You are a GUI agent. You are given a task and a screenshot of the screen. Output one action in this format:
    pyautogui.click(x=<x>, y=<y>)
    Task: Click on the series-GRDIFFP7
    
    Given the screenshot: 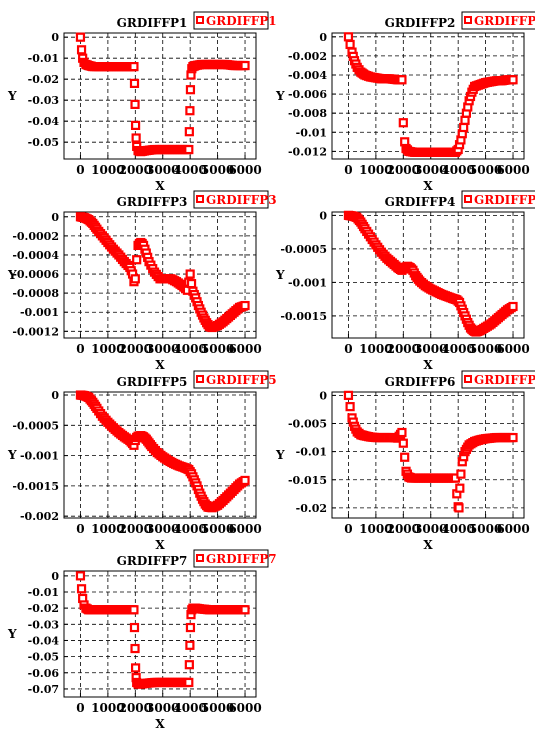 What is the action you would take?
    pyautogui.click(x=162, y=630)
    